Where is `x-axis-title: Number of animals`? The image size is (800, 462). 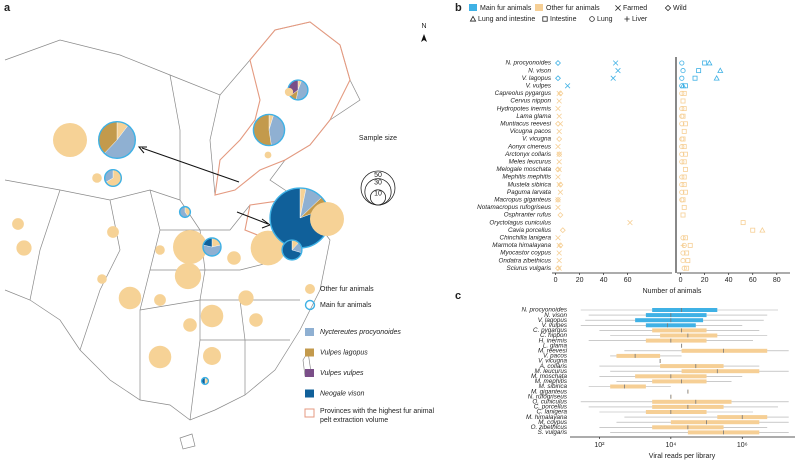 x-axis-title: Number of animals is located at coordinates (672, 291).